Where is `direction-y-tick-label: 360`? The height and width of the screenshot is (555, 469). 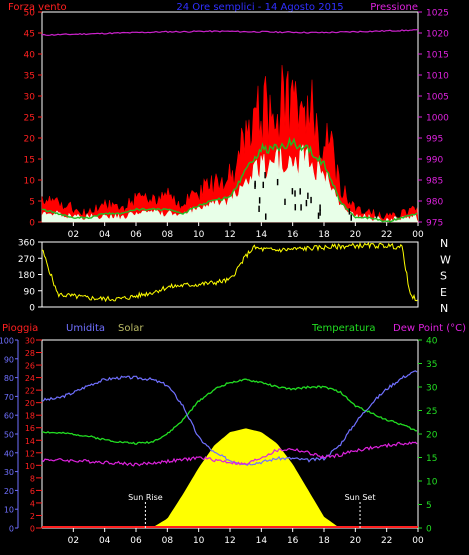
direction-y-tick-label: 360 is located at coordinates (26, 244).